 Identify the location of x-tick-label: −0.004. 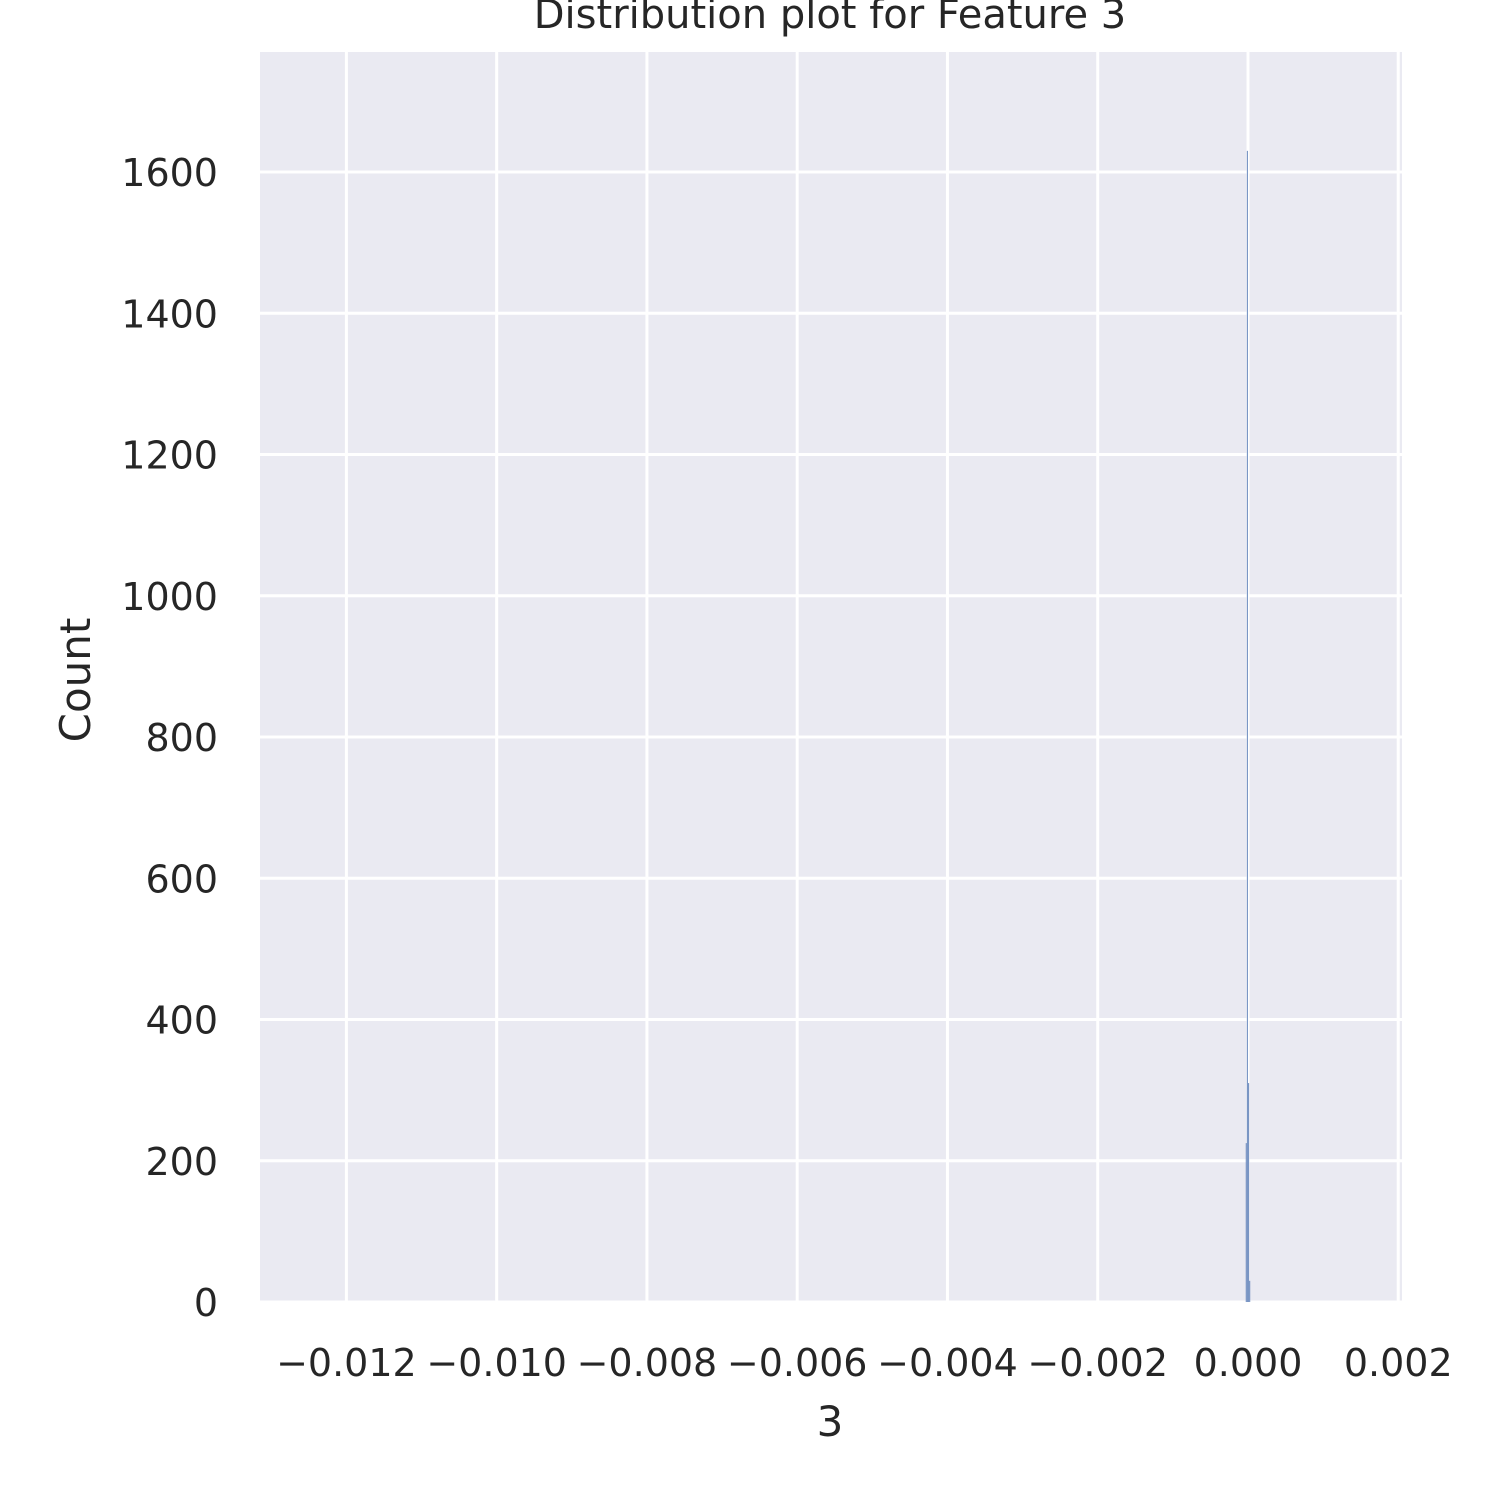
(947, 1363).